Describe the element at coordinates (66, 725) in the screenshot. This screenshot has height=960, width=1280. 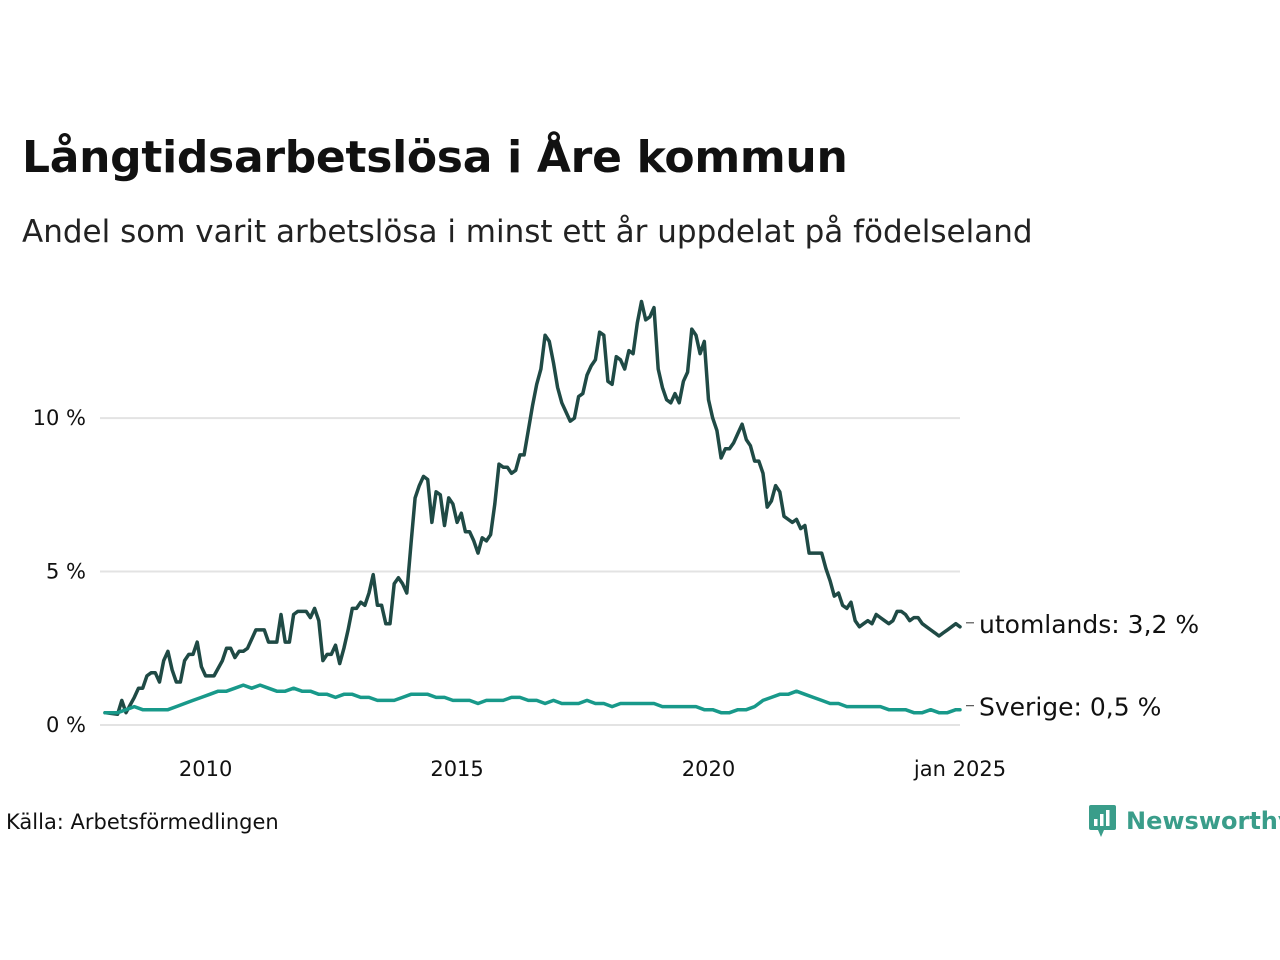
I see `y-tick-label: 0 %` at that location.